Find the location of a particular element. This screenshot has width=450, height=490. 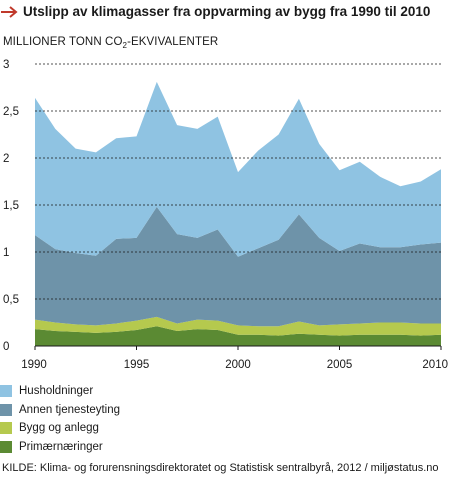

x-tick-label: 2010 is located at coordinates (435, 365).